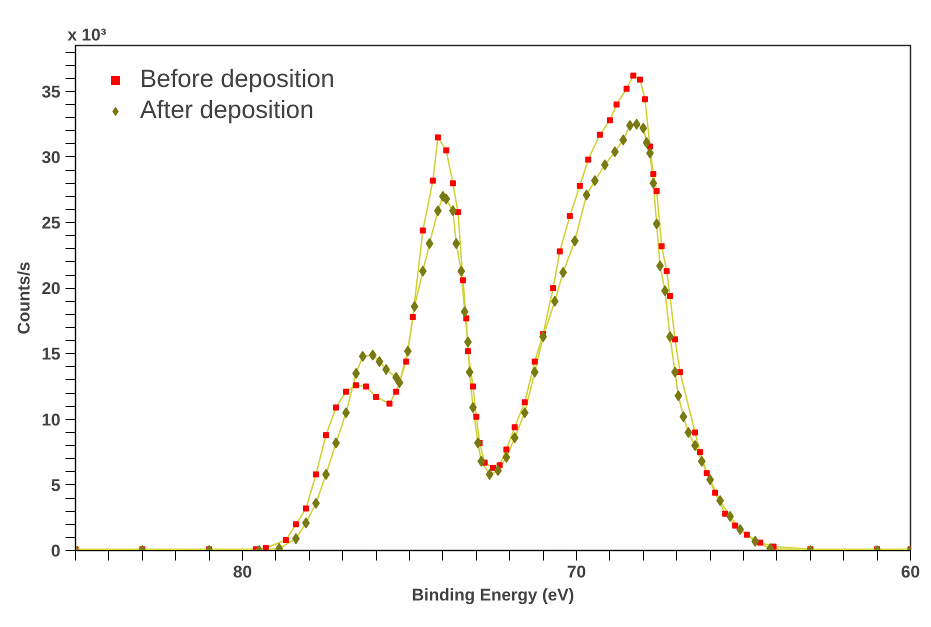 Image resolution: width=931 pixels, height=627 pixels. I want to click on y-tick-label: 20, so click(51, 288).